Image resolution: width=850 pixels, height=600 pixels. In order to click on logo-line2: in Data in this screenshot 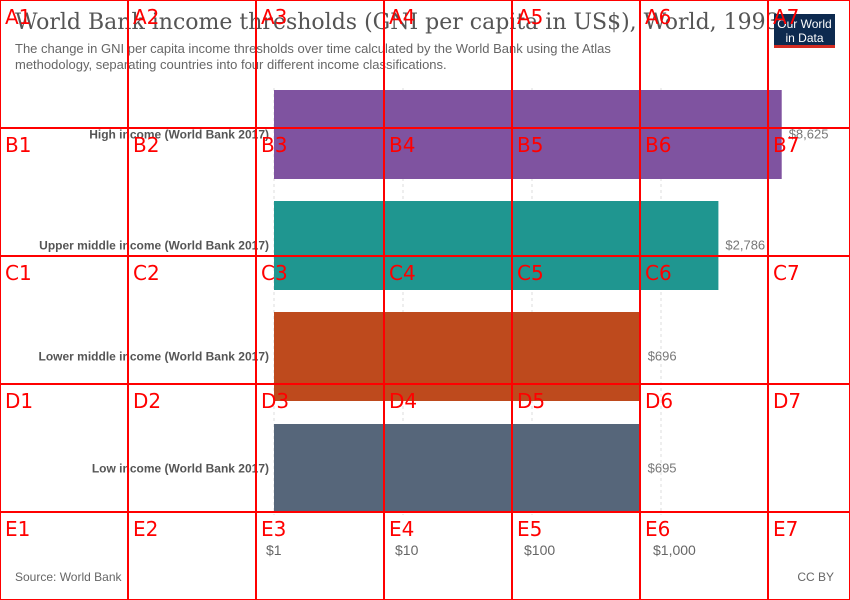, I will do `click(804, 38)`.